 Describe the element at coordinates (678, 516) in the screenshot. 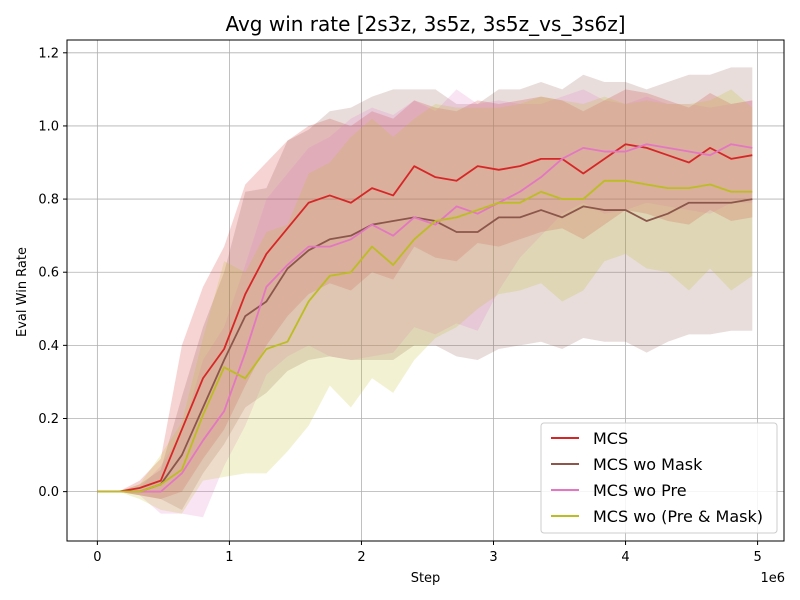

I see `legend-label-mcs-wo-pre-mask: MCS wo (Pre & Mask)` at that location.